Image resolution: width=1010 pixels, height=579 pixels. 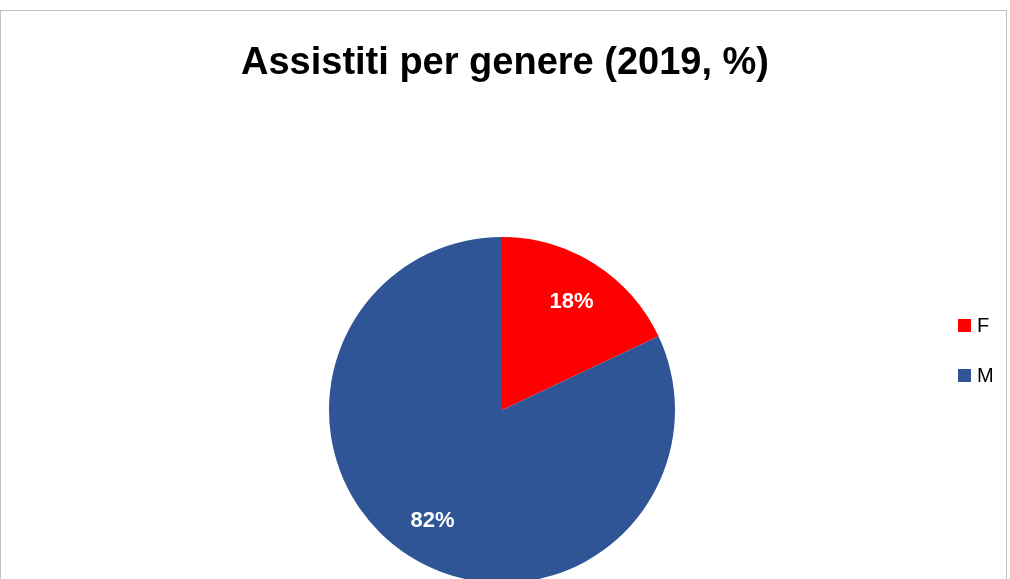 What do you see at coordinates (432, 520) in the screenshot?
I see `data-label: 82%` at bounding box center [432, 520].